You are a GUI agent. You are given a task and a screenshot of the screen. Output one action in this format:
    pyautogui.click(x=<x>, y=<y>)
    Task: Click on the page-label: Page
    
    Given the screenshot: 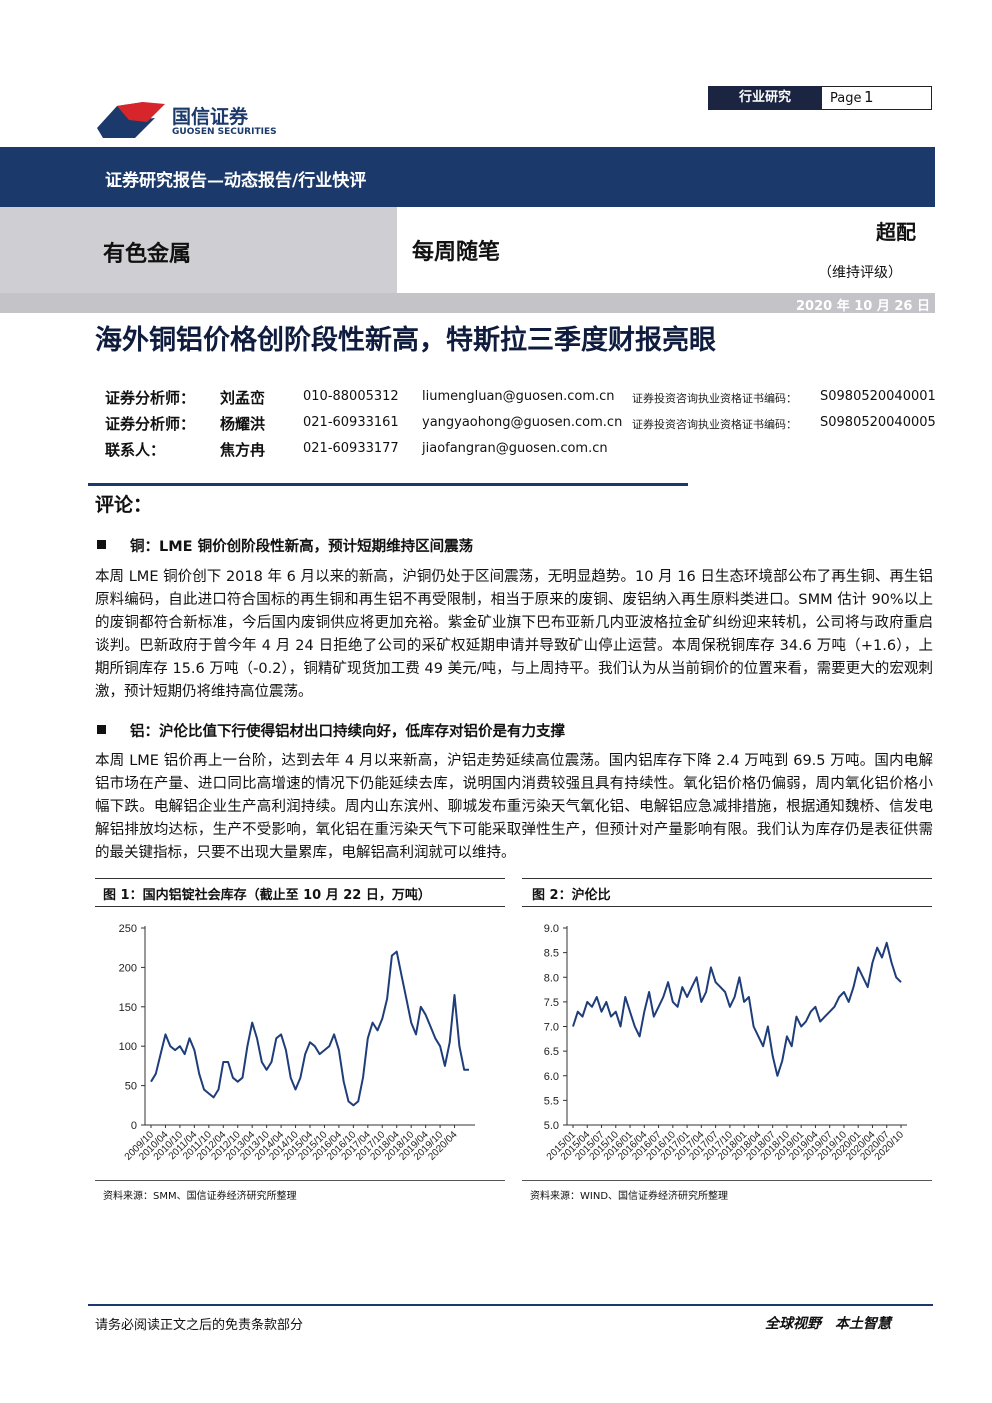 What is the action you would take?
    pyautogui.click(x=846, y=98)
    